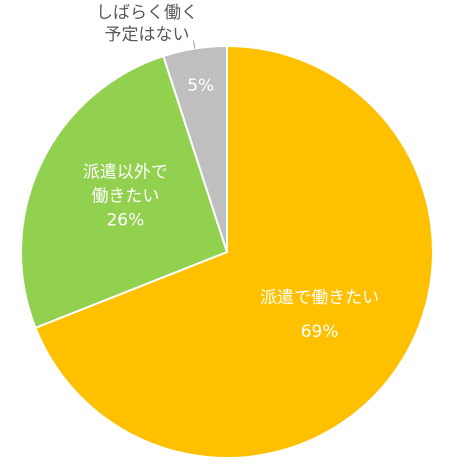  Describe the element at coordinates (125, 173) in the screenshot. I see `slice-label-haken-igai-line: 派遣以外で` at that location.